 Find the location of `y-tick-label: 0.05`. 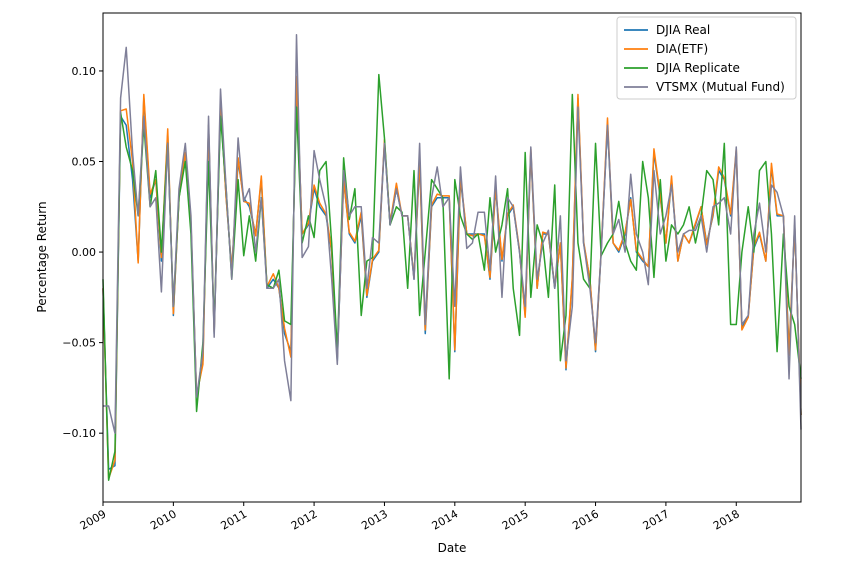

y-tick-label: 0.05 is located at coordinates (84, 162).